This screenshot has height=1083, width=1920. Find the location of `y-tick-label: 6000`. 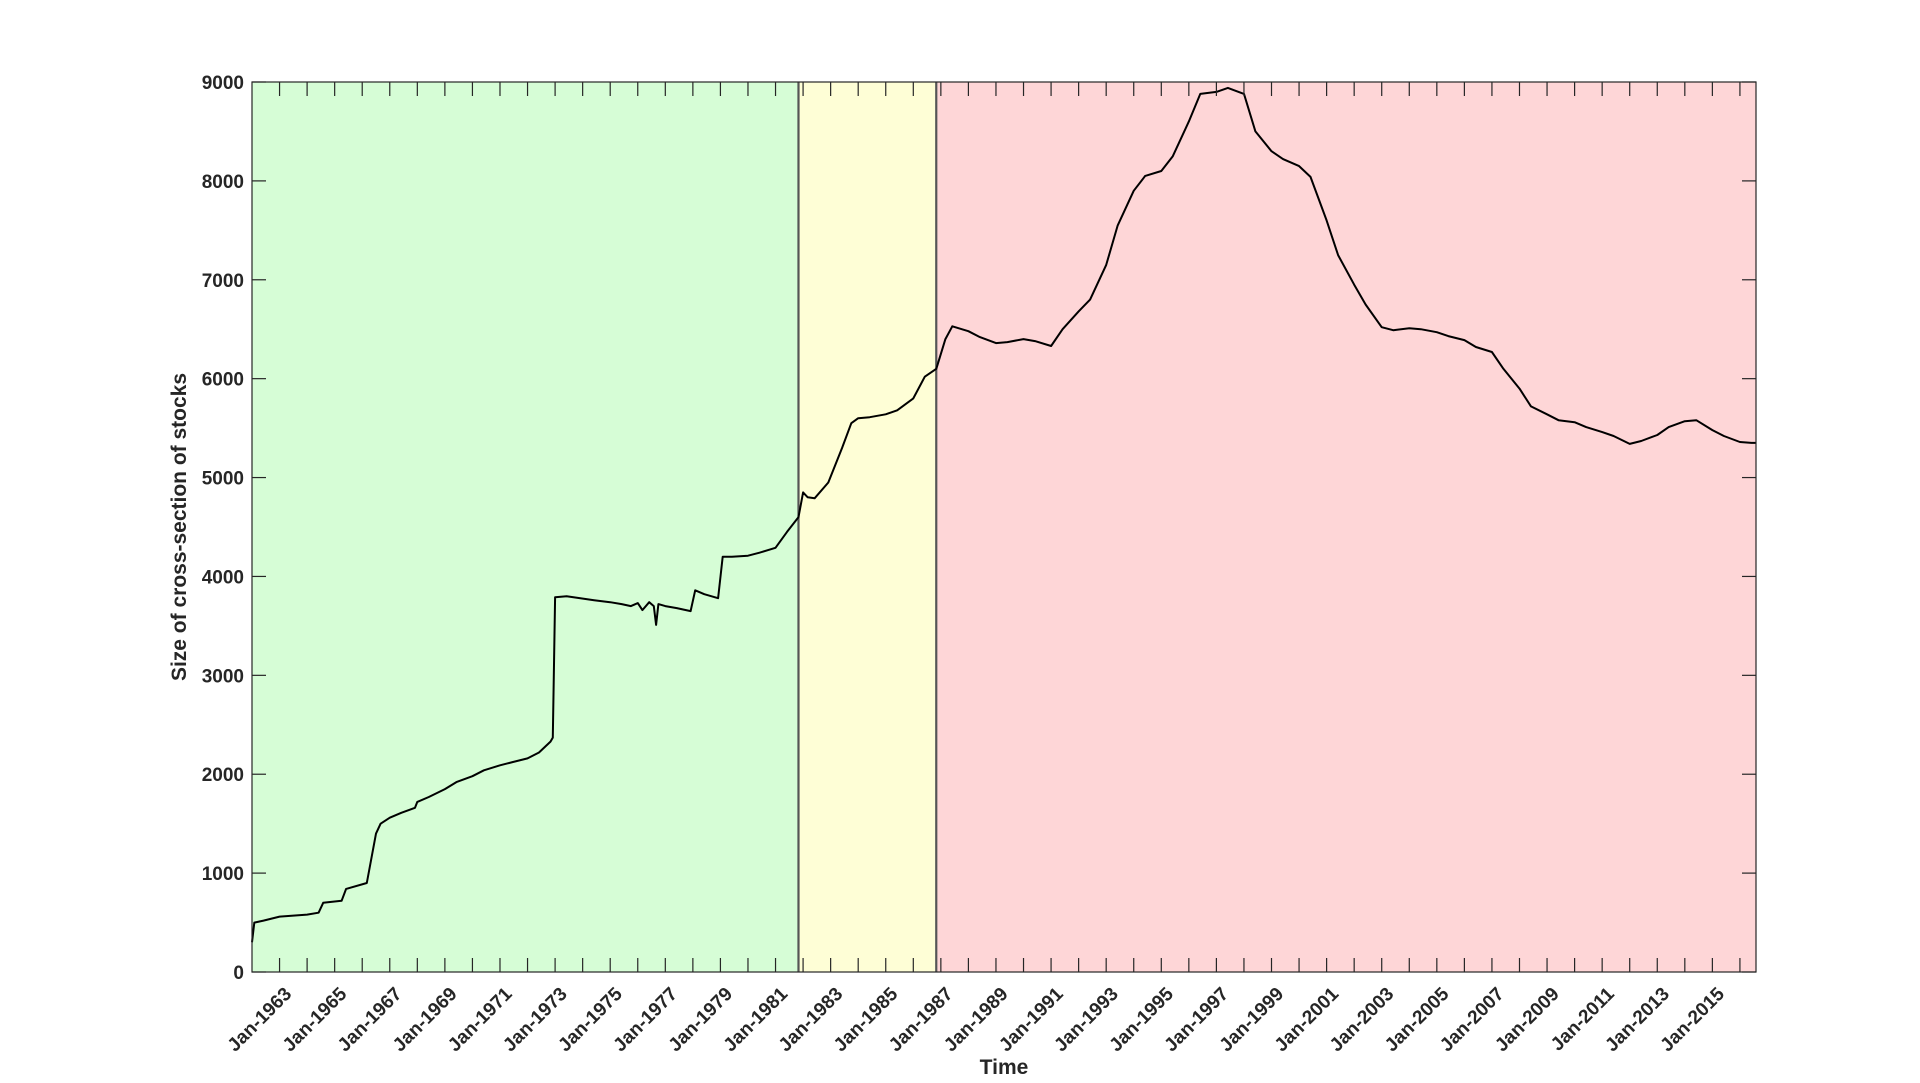

y-tick-label: 6000 is located at coordinates (223, 380).